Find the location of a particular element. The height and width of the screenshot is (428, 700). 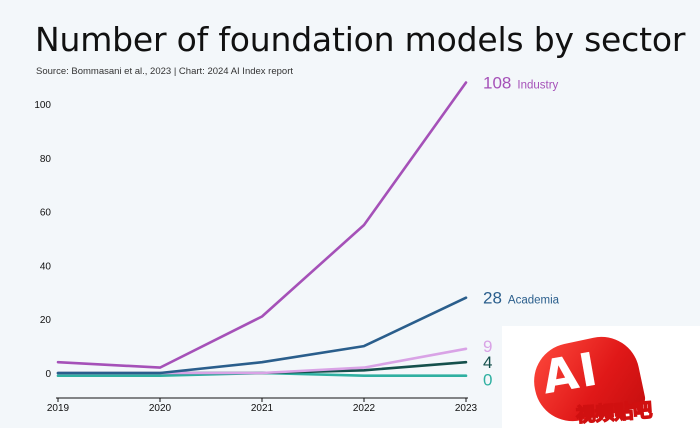

series-end-label: 4 is located at coordinates (487, 362).